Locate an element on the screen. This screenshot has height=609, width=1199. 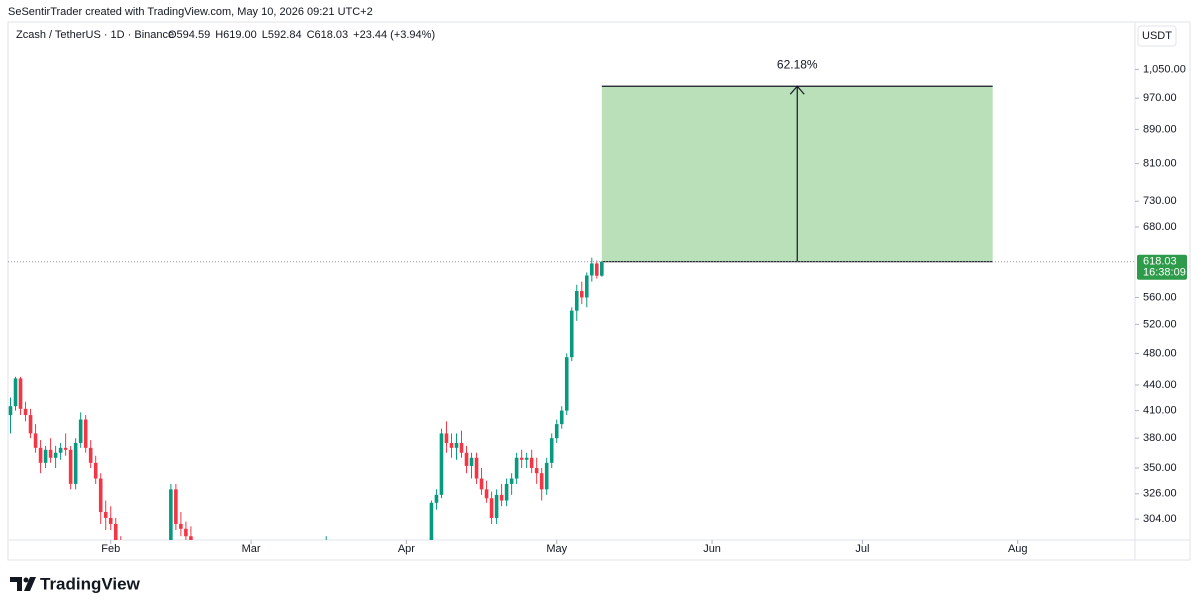
x-tick-label: Jul is located at coordinates (862, 549).